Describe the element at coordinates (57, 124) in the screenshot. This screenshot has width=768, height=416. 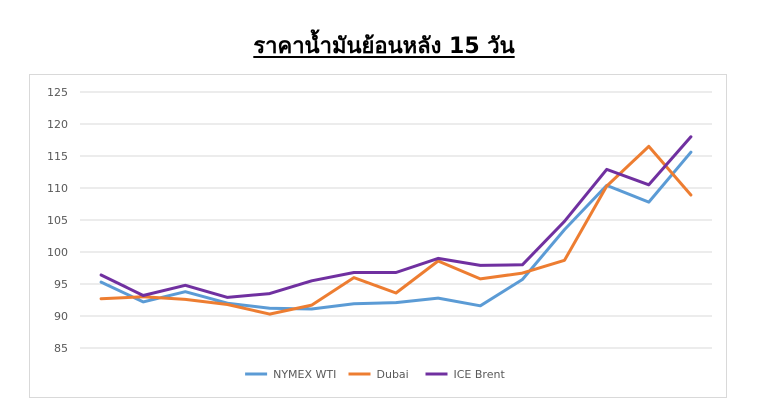
I see `y-tick-label: 120` at that location.